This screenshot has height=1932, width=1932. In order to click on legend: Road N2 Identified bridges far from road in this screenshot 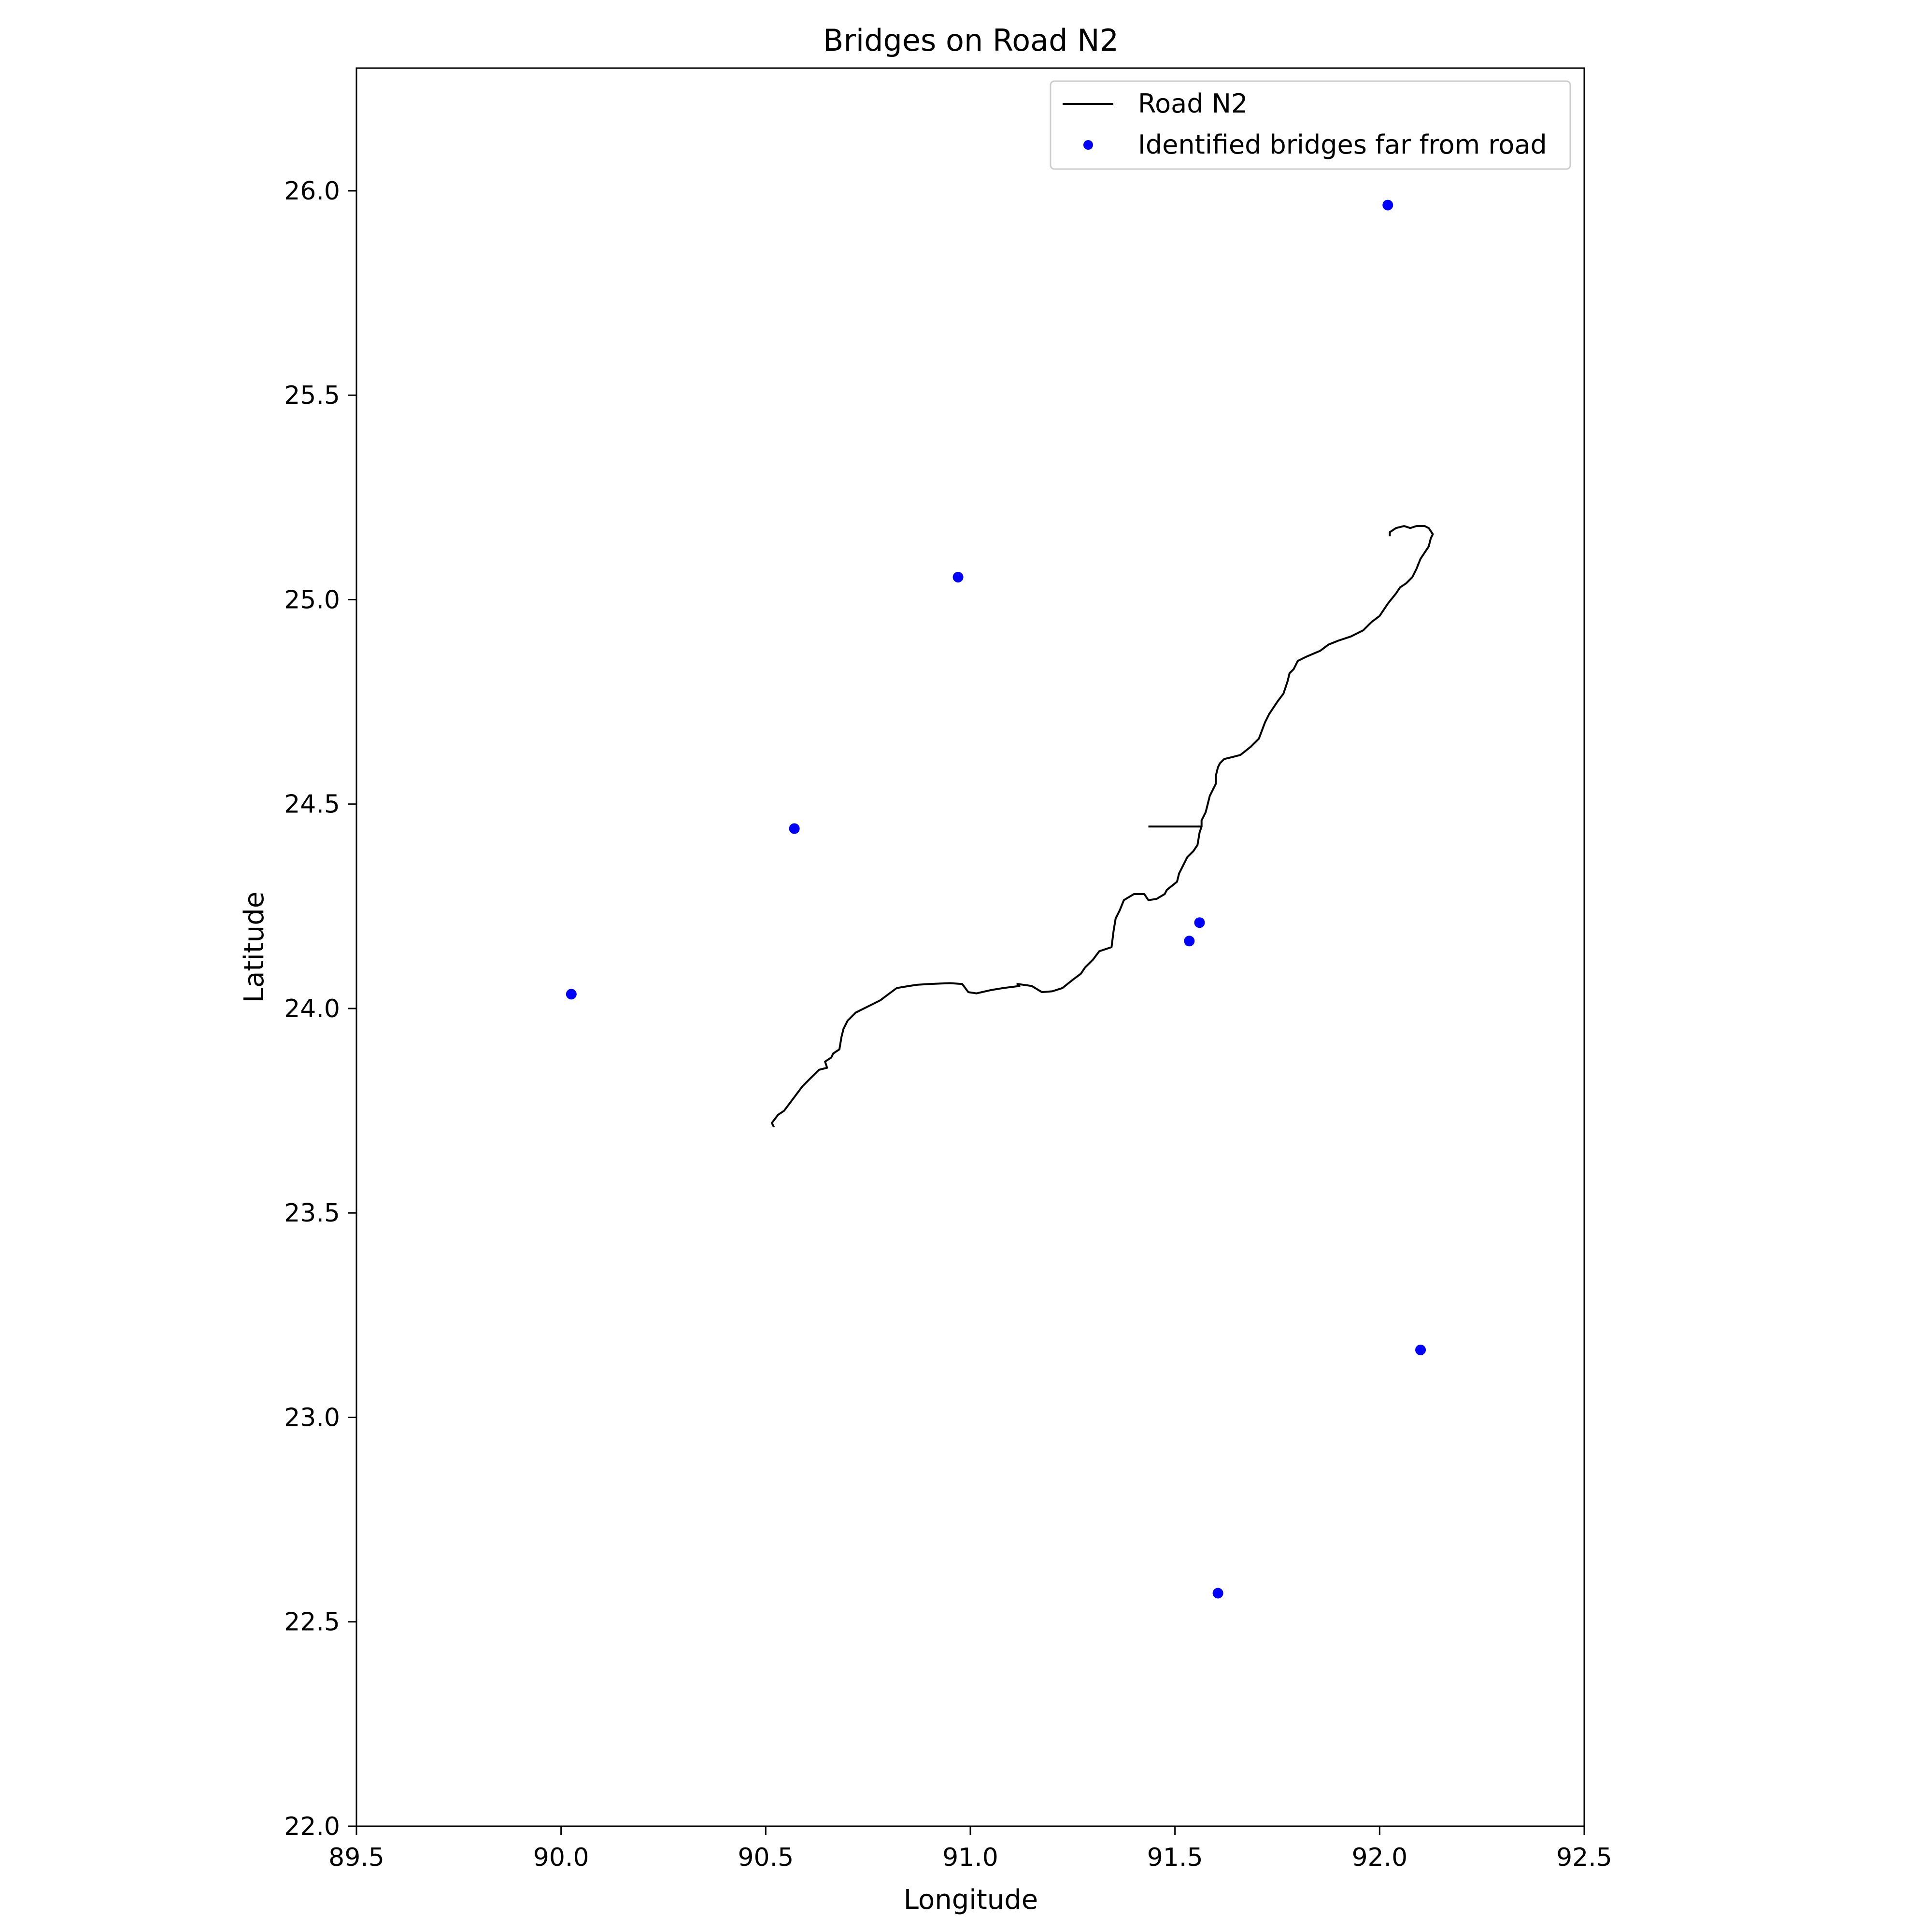, I will do `click(1310, 125)`.